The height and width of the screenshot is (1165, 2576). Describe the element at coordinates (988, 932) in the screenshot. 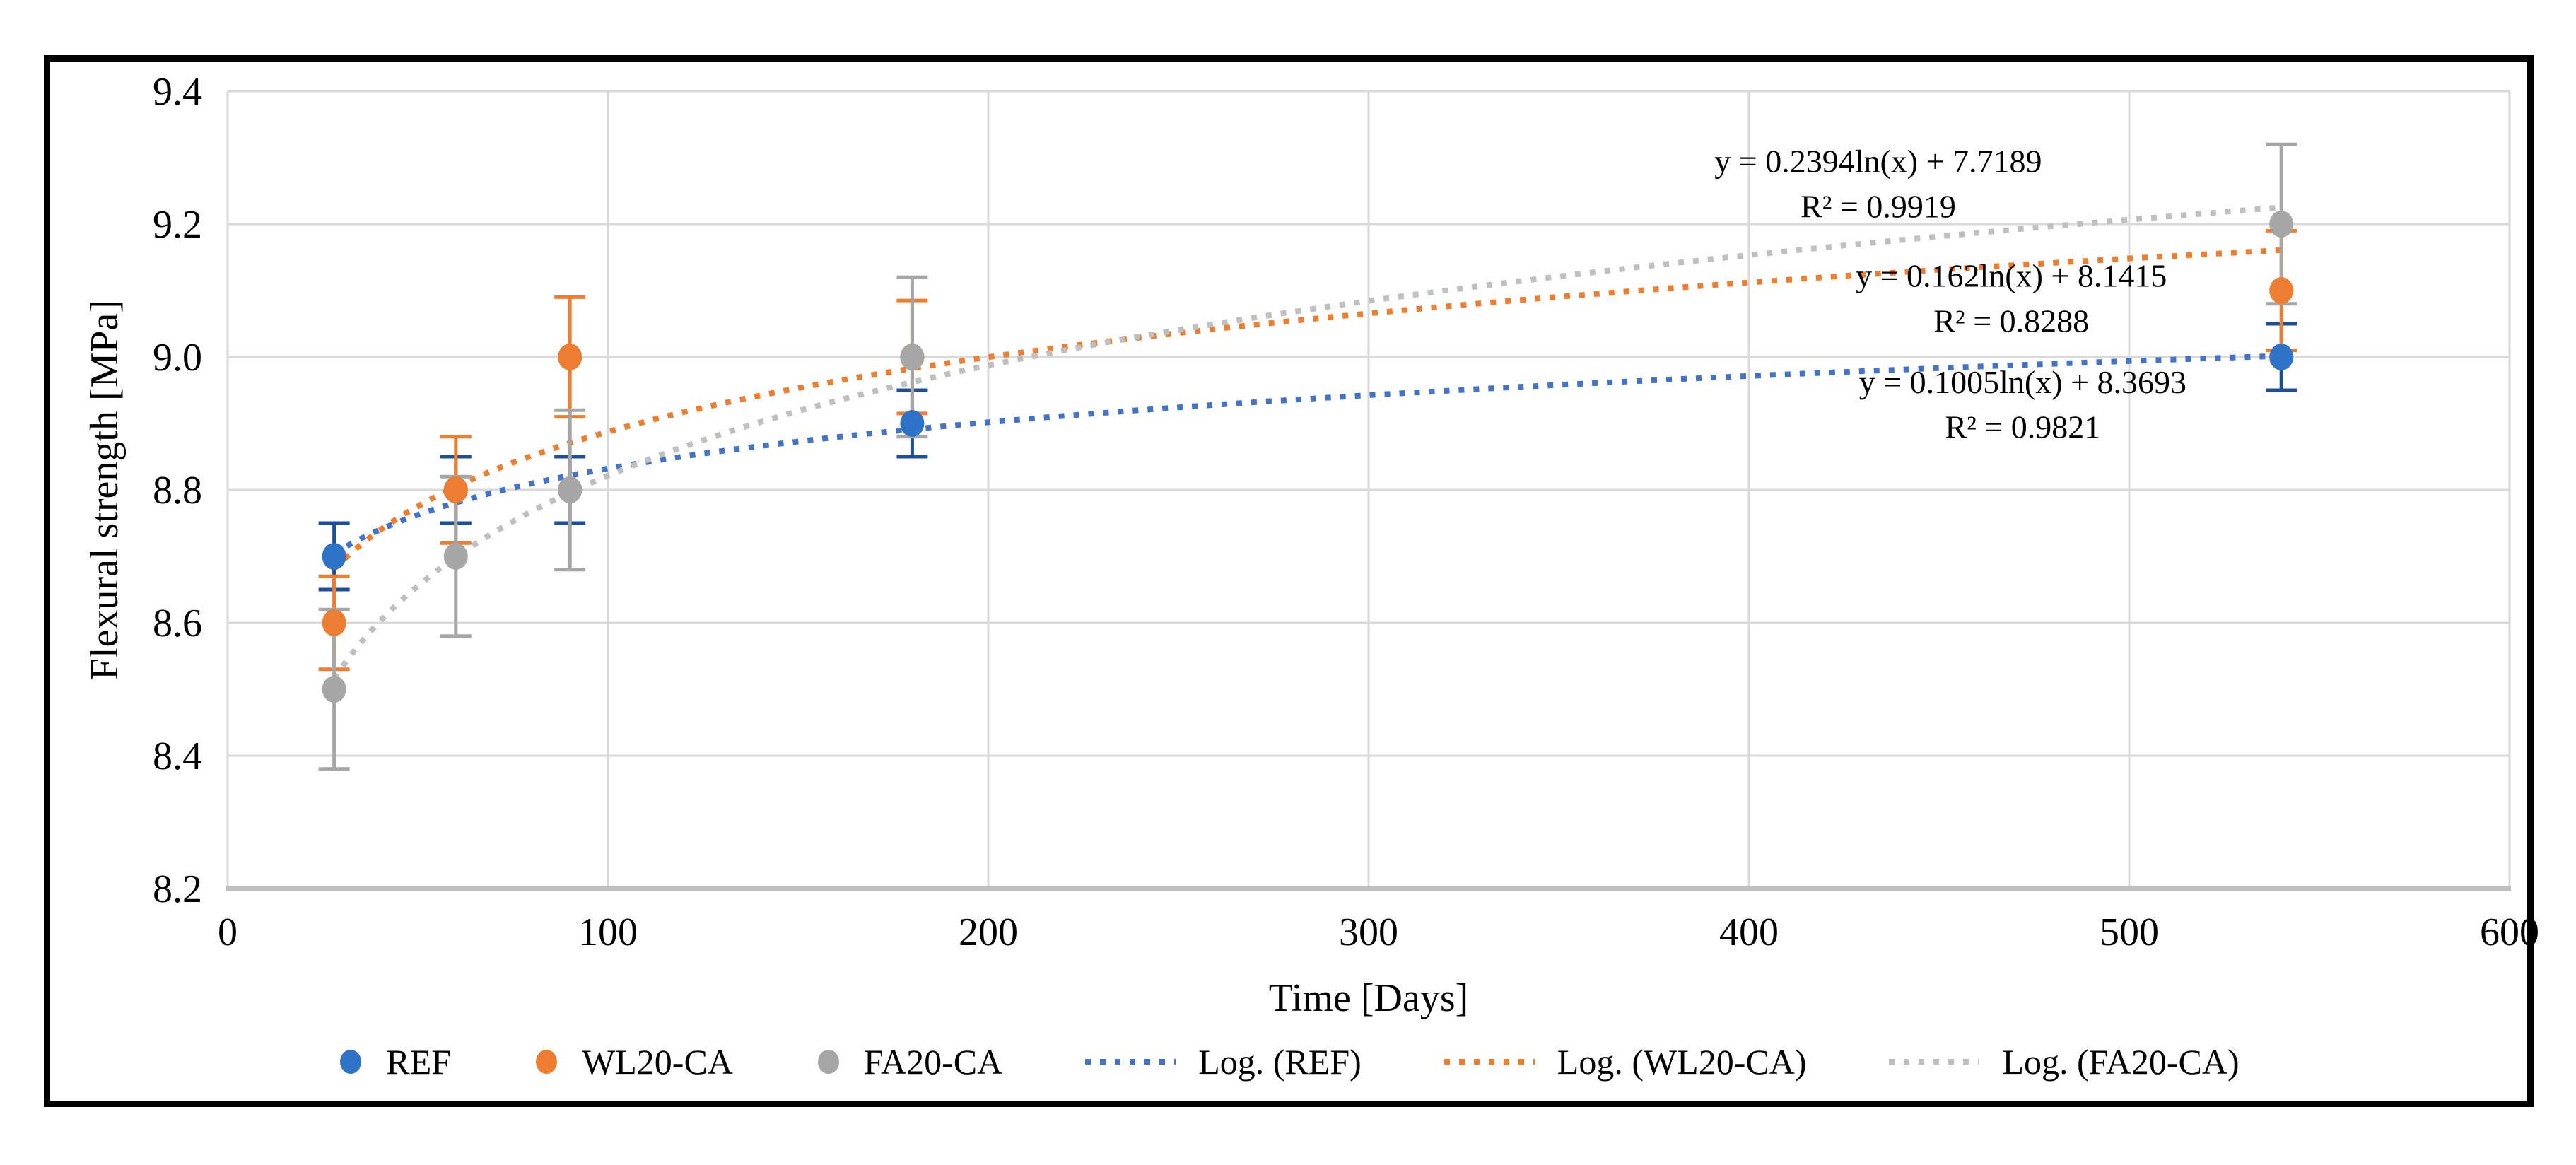

I see `x-tick-label: 200` at that location.